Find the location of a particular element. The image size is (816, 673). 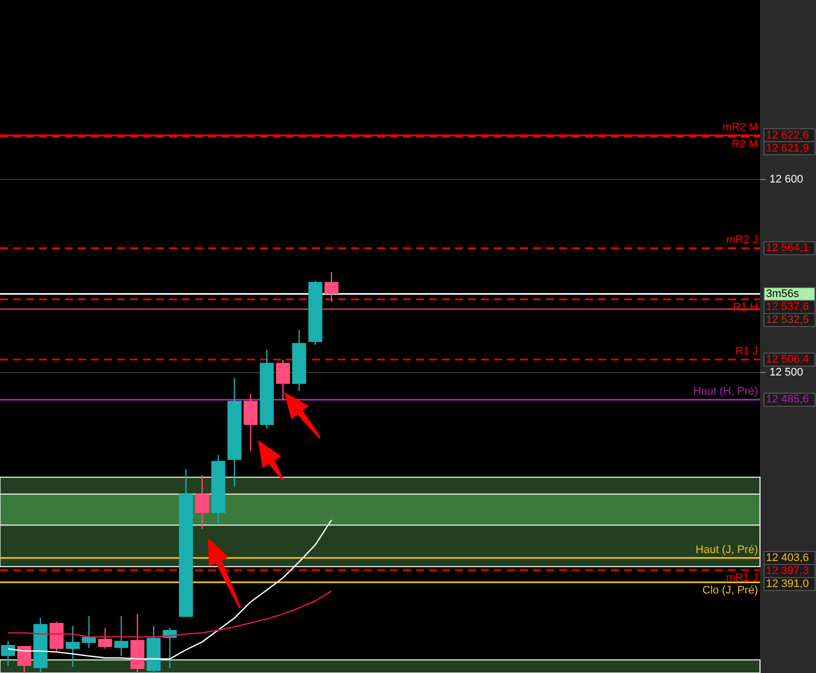

ref-line-label: Clo (J, Pré) is located at coordinates (730, 590).